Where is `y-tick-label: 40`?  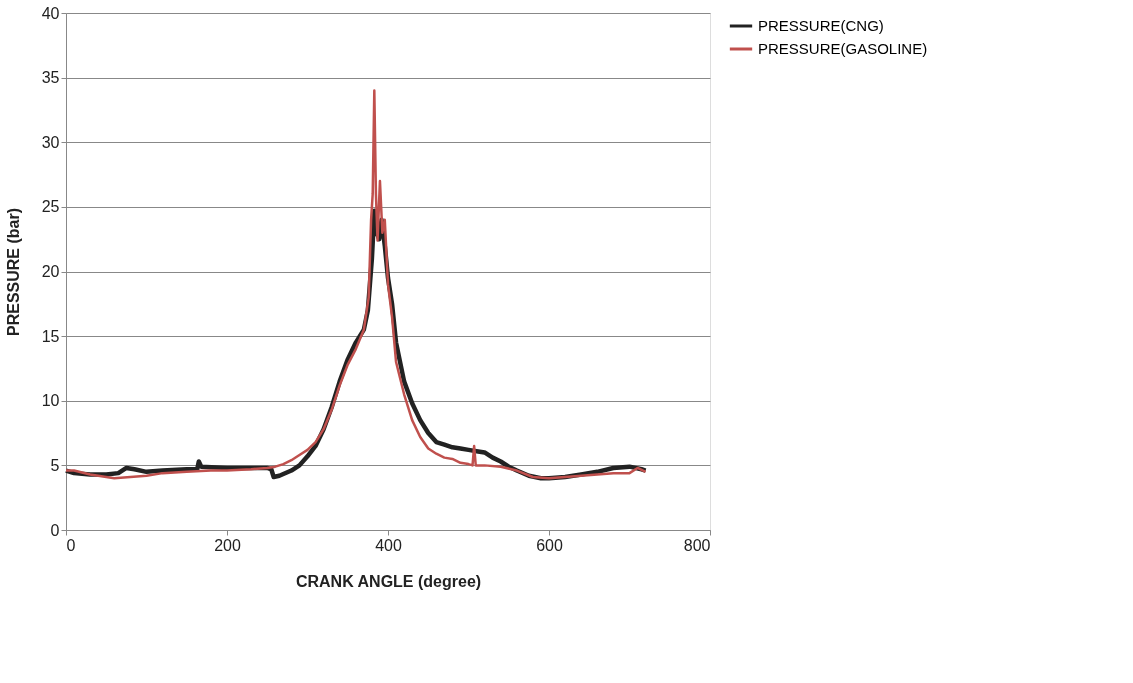
y-tick-label: 40 is located at coordinates (50, 13).